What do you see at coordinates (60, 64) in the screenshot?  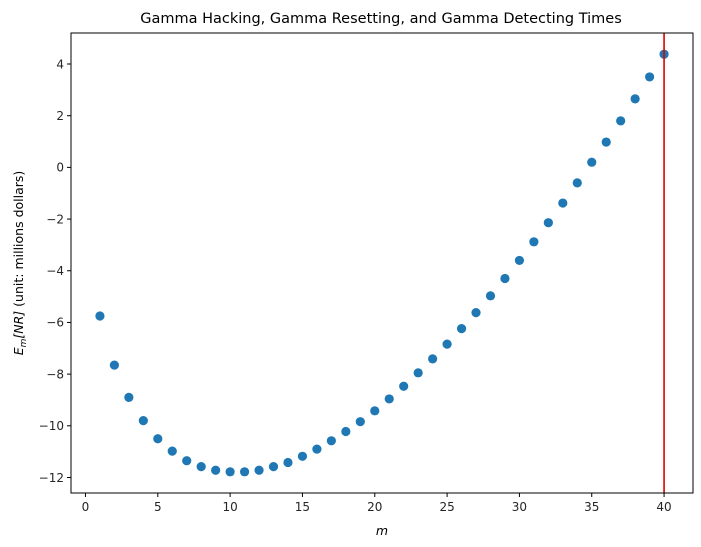 I see `y-tick-label: 4` at bounding box center [60, 64].